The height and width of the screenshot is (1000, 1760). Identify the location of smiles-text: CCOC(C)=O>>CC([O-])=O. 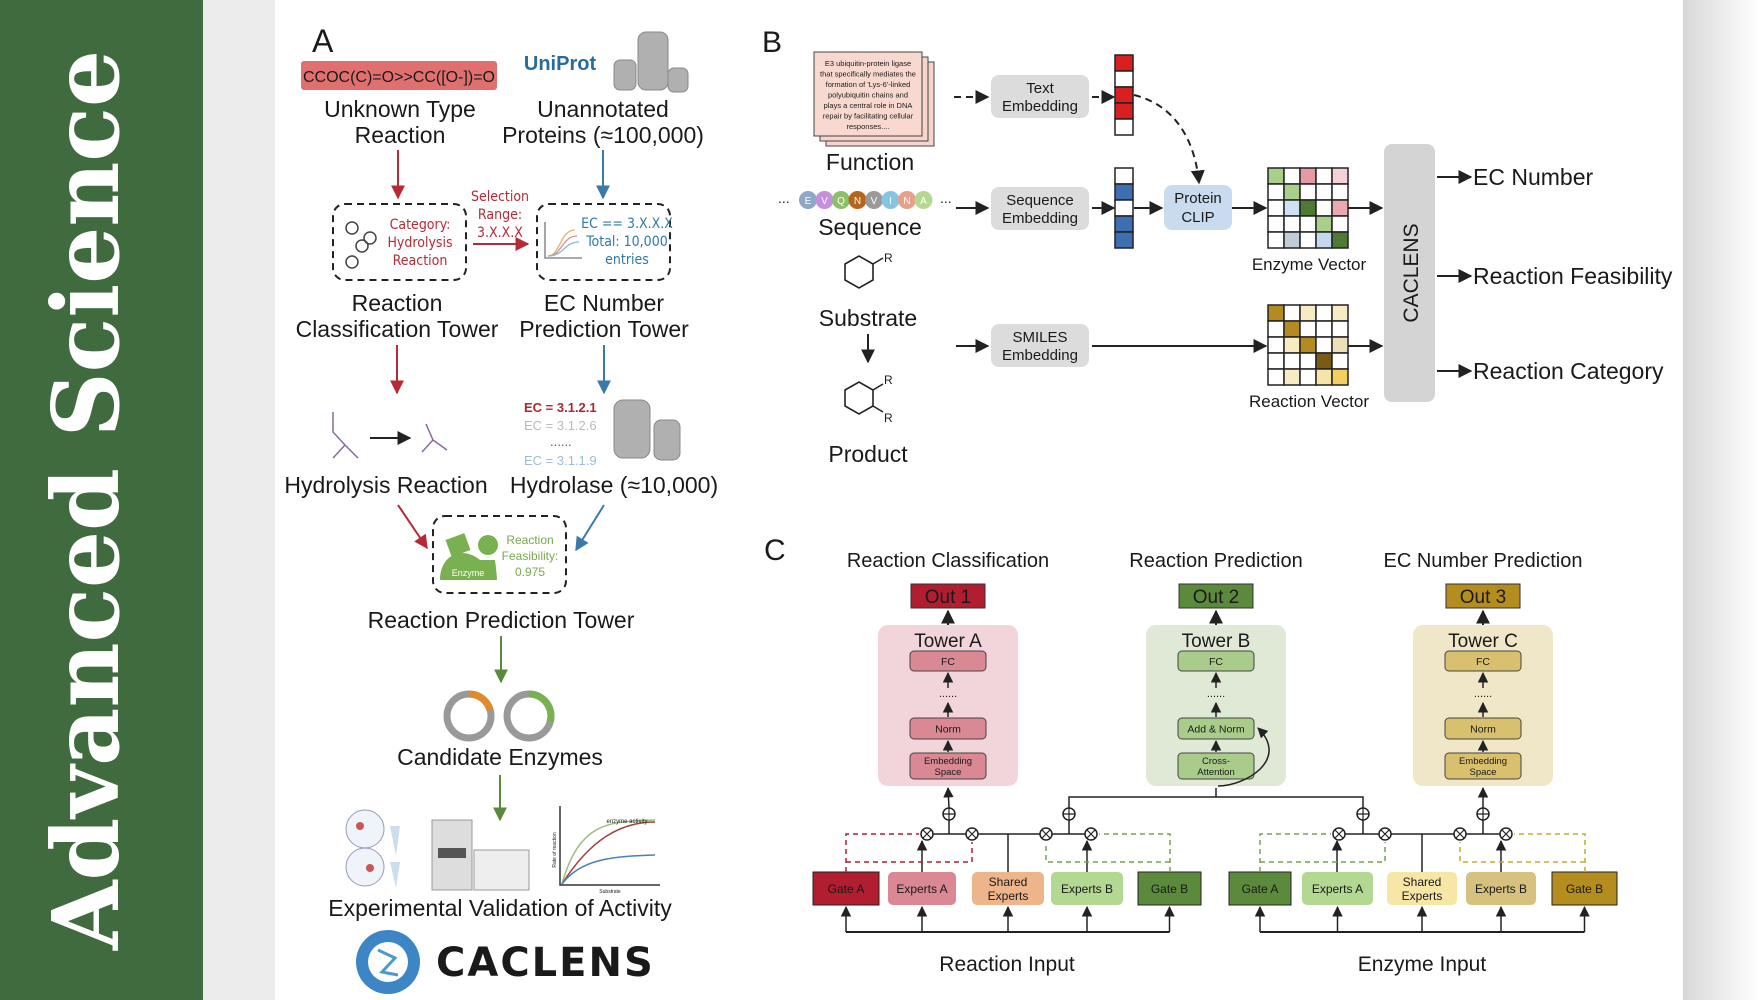
(399, 77).